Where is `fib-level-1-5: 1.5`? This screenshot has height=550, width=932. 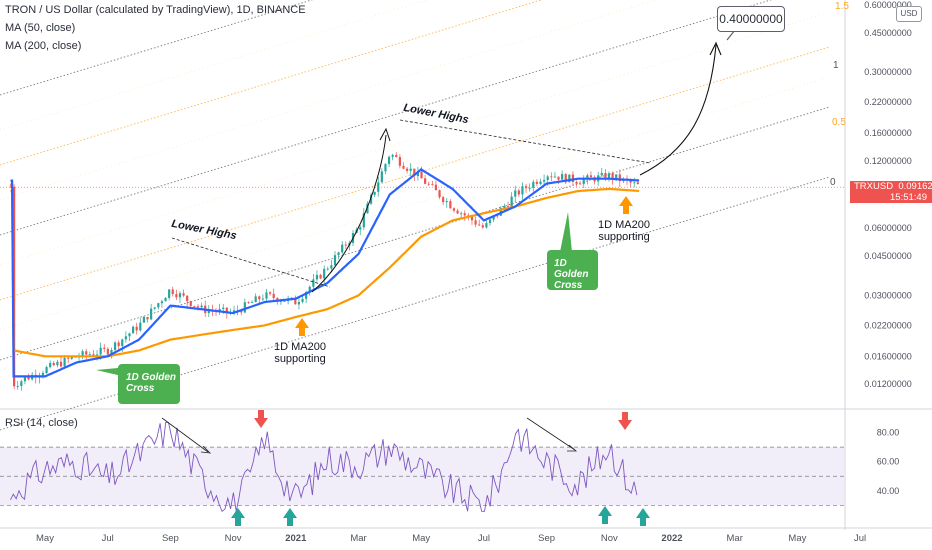 fib-level-1-5: 1.5 is located at coordinates (842, 6).